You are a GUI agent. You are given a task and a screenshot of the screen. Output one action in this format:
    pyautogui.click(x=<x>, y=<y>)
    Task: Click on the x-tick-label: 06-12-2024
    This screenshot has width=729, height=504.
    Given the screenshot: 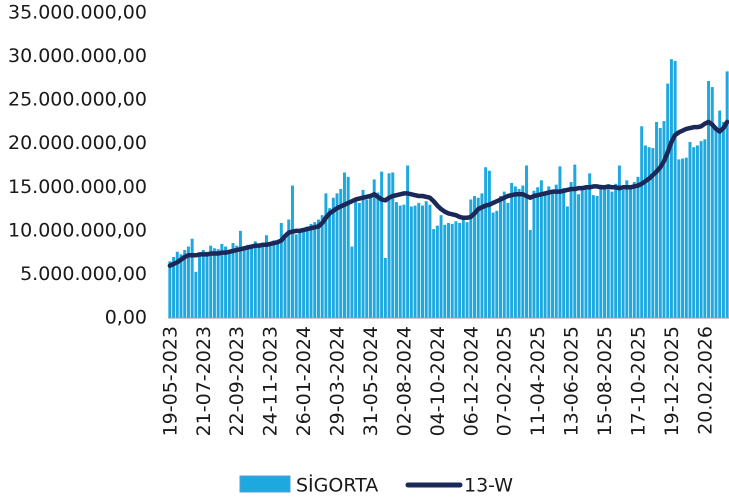 What is the action you would take?
    pyautogui.click(x=471, y=381)
    